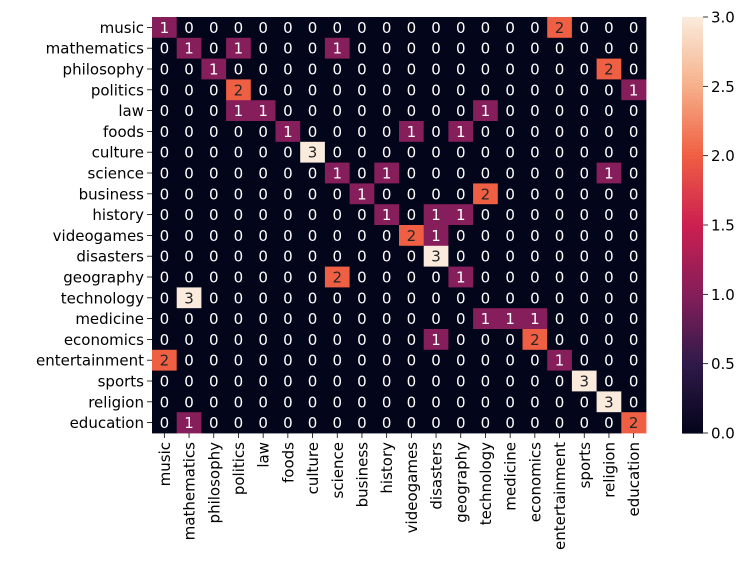  I want to click on colorbar, so click(692, 225).